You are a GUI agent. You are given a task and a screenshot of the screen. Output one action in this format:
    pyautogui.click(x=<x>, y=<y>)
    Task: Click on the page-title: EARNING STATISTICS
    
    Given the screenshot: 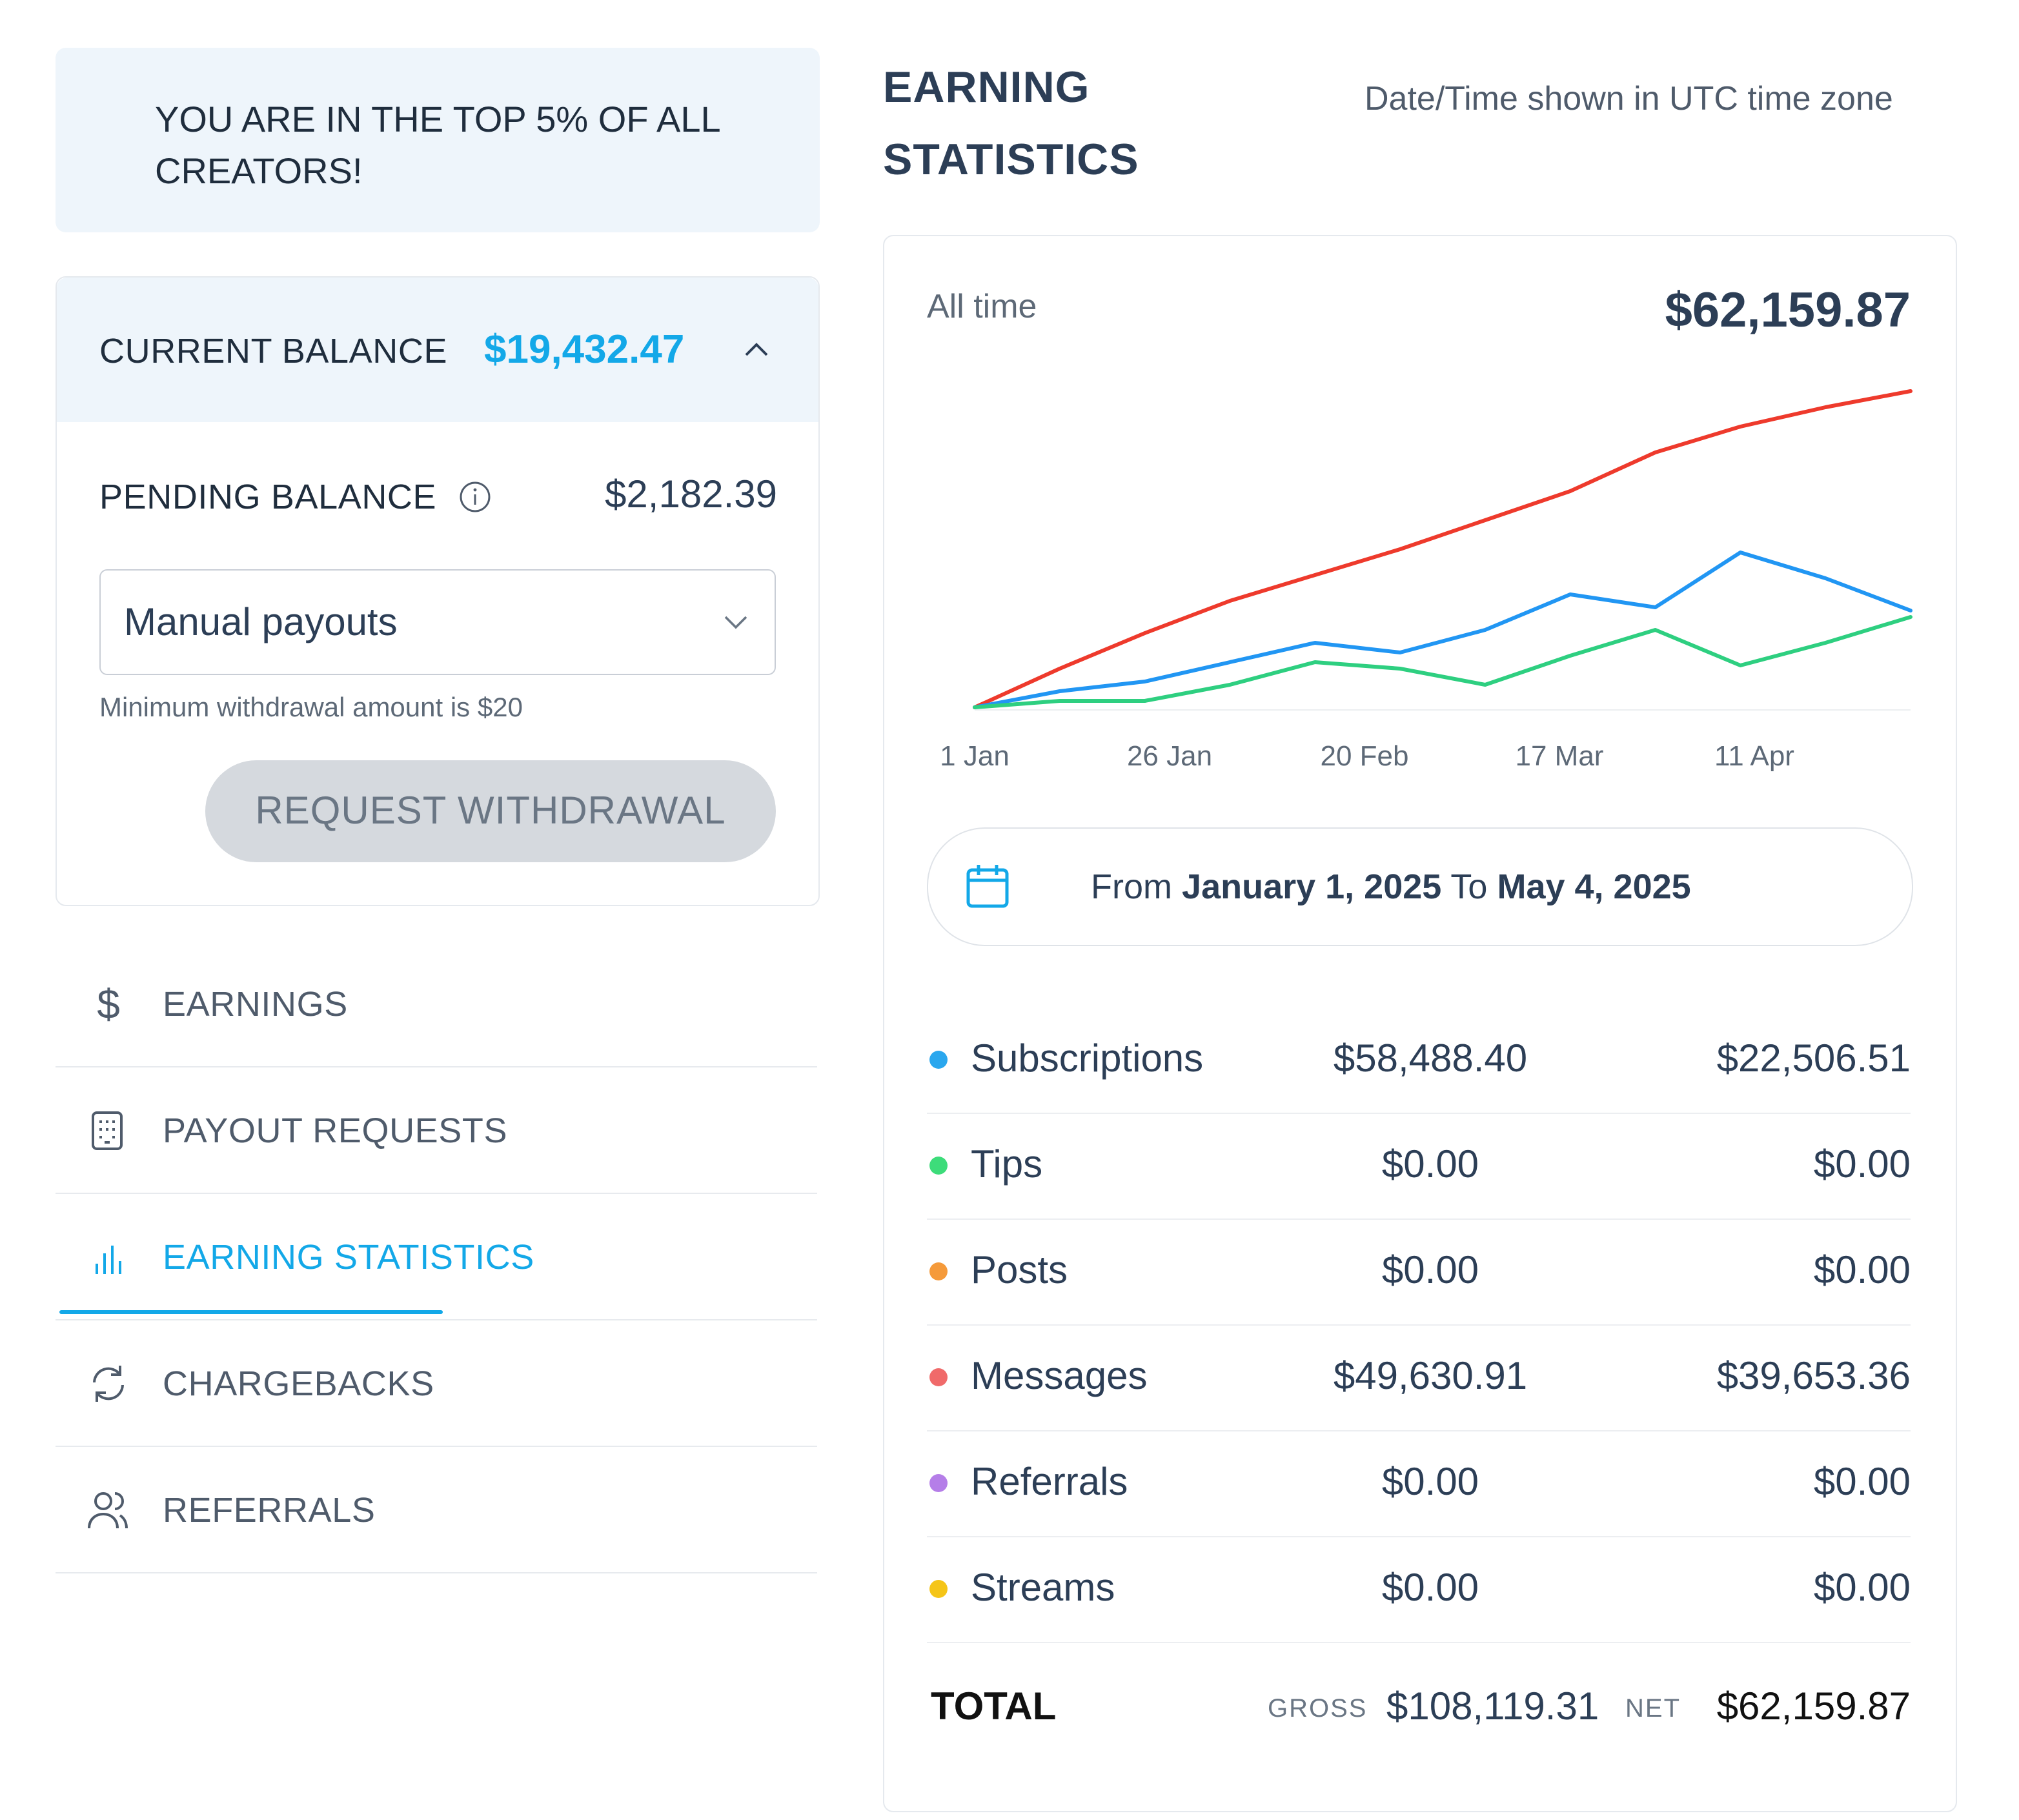 What is the action you would take?
    pyautogui.click(x=1011, y=124)
    